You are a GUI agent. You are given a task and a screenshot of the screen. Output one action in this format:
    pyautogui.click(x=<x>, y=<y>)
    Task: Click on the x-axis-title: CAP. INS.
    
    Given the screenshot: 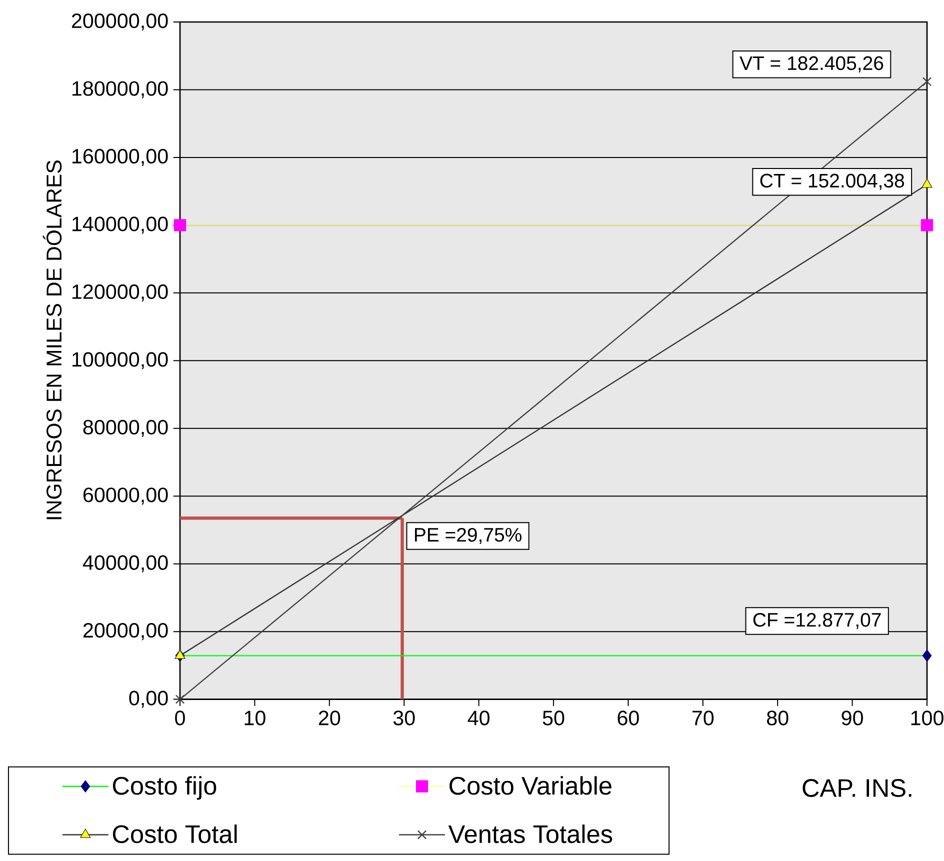 What is the action you would take?
    pyautogui.click(x=857, y=788)
    